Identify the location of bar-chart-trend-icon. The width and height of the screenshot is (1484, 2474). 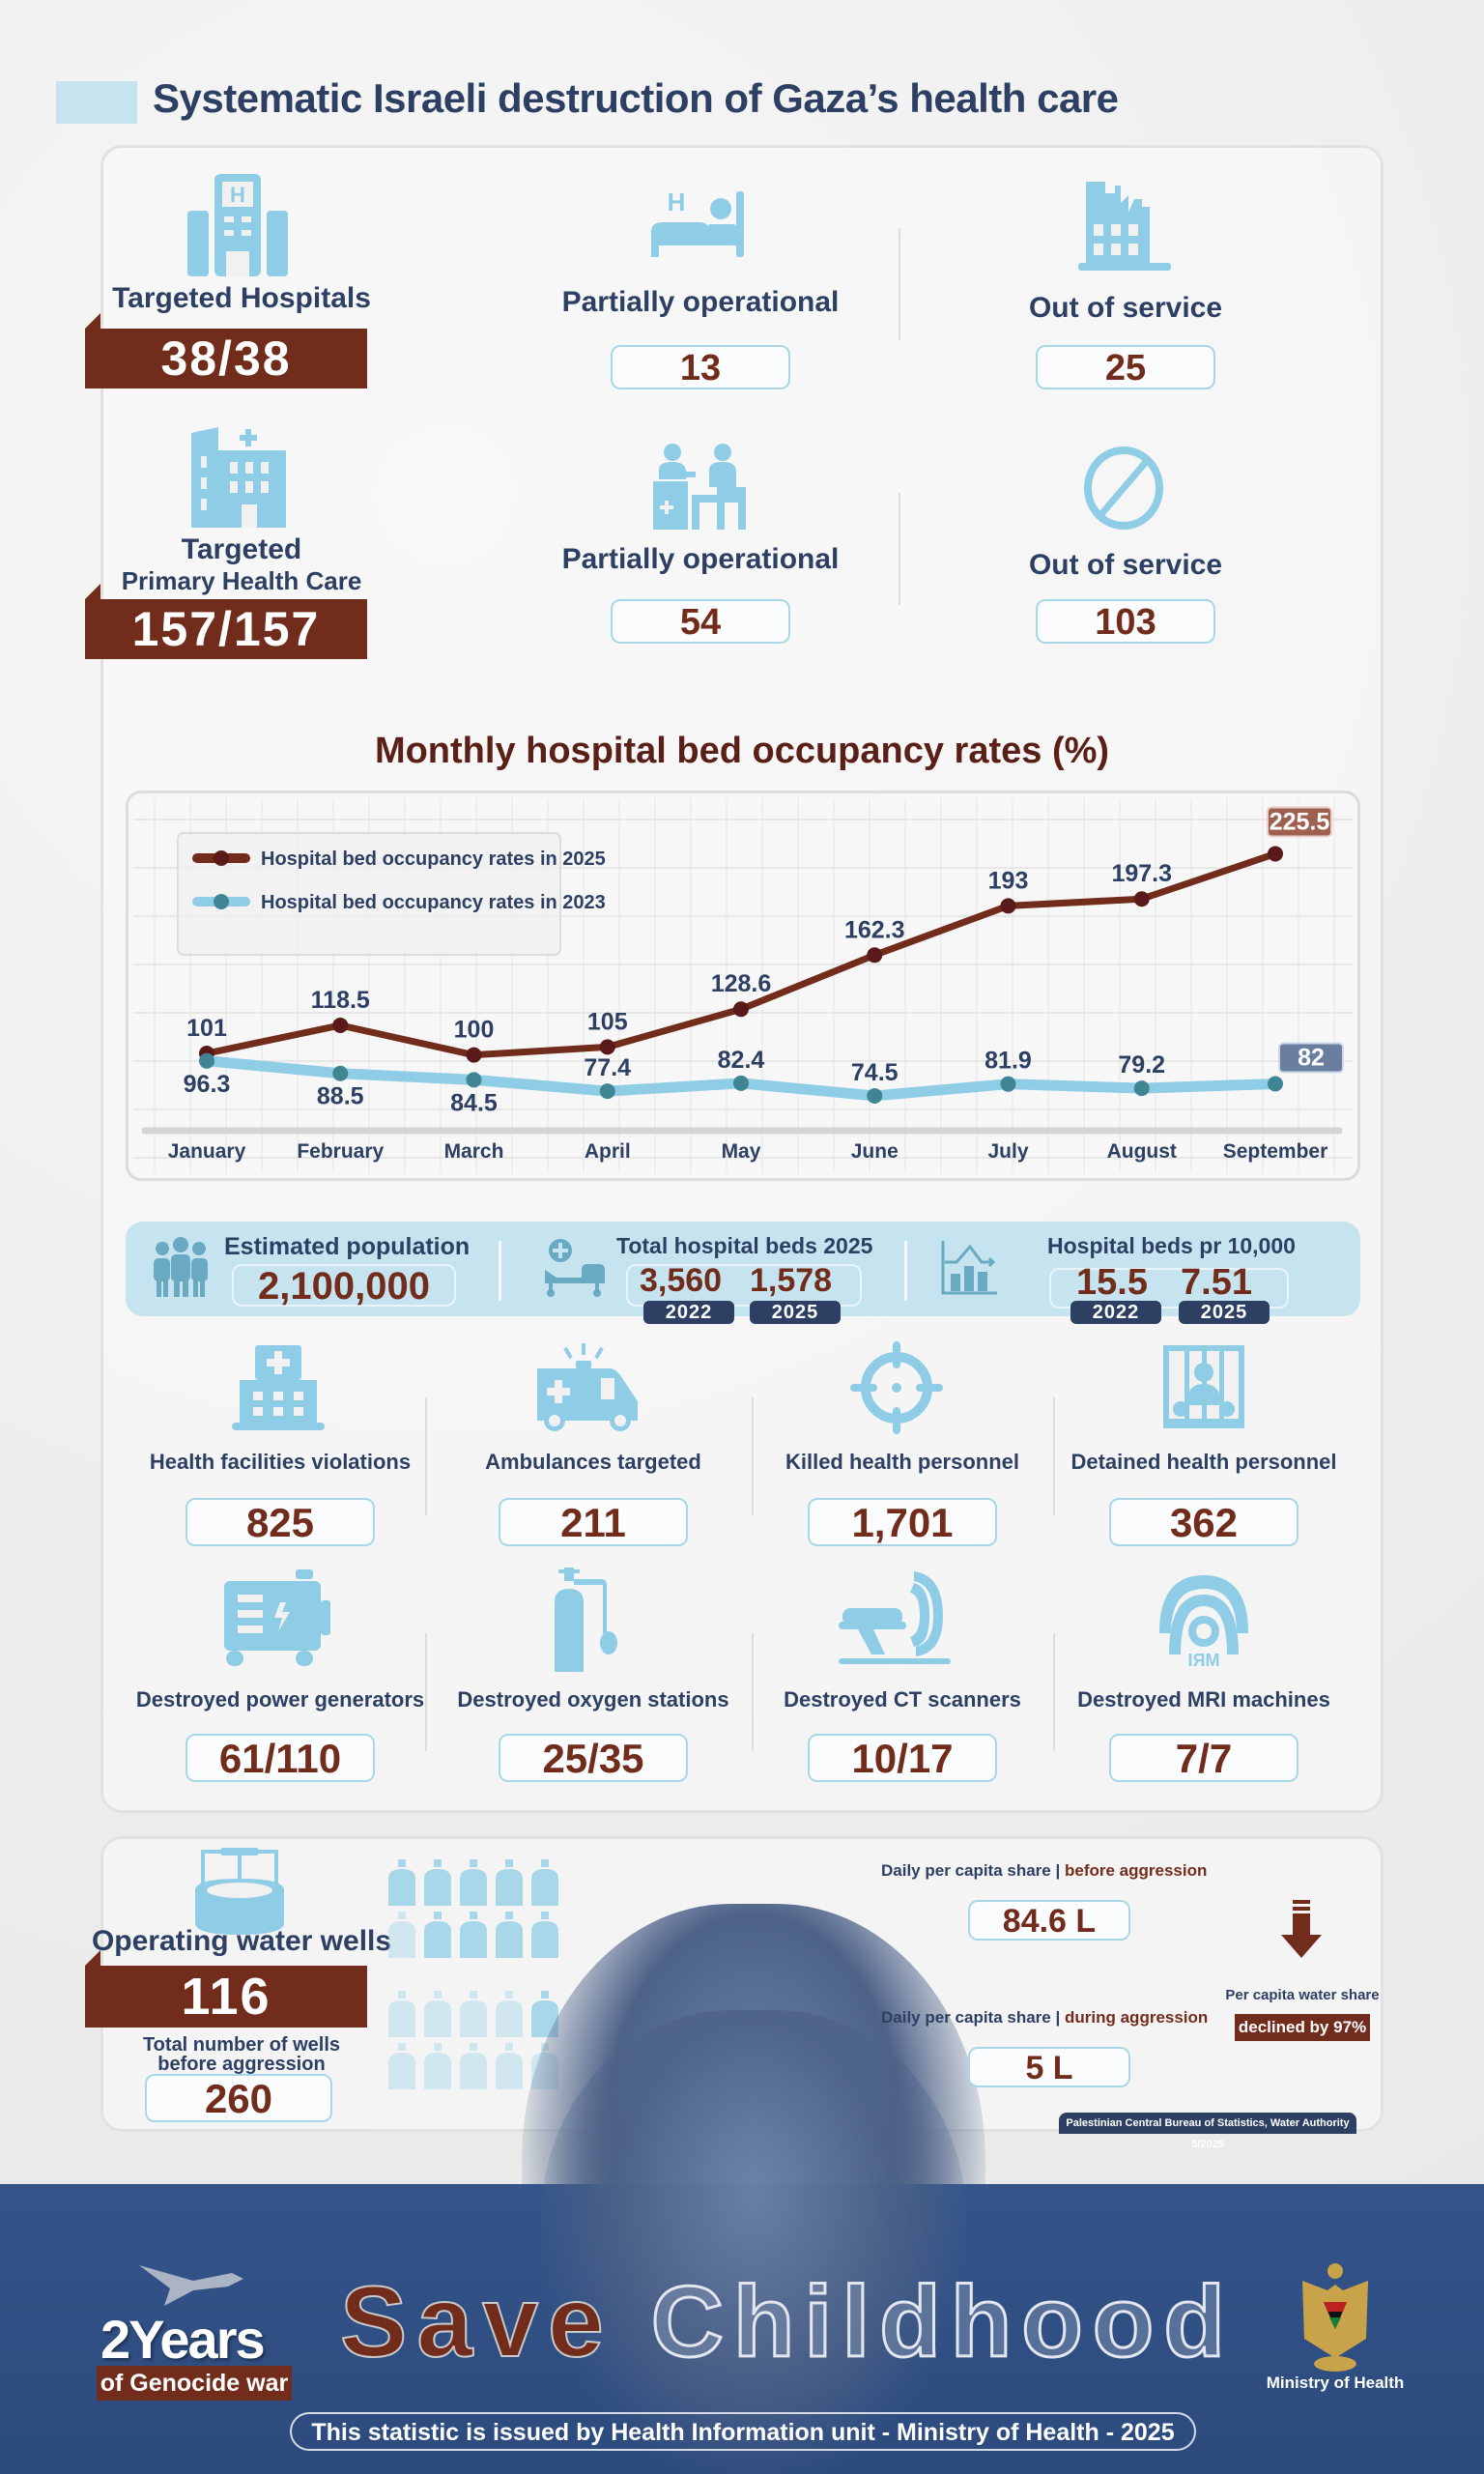
(969, 1268).